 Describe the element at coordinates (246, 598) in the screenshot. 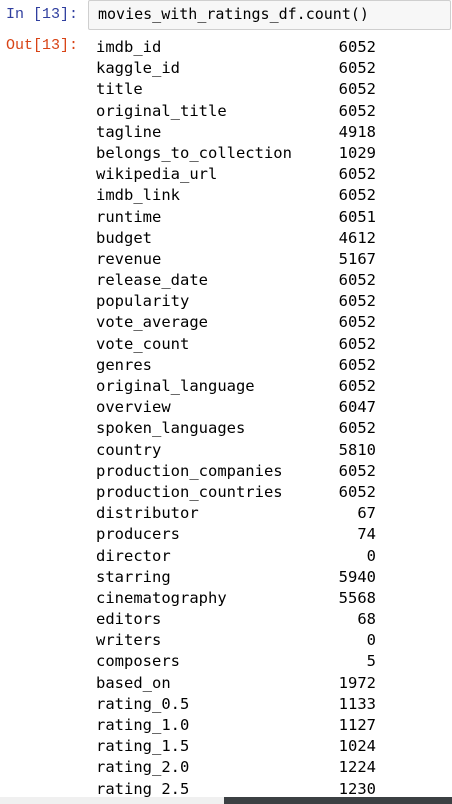

I see `output-row: cinematography 5568` at that location.